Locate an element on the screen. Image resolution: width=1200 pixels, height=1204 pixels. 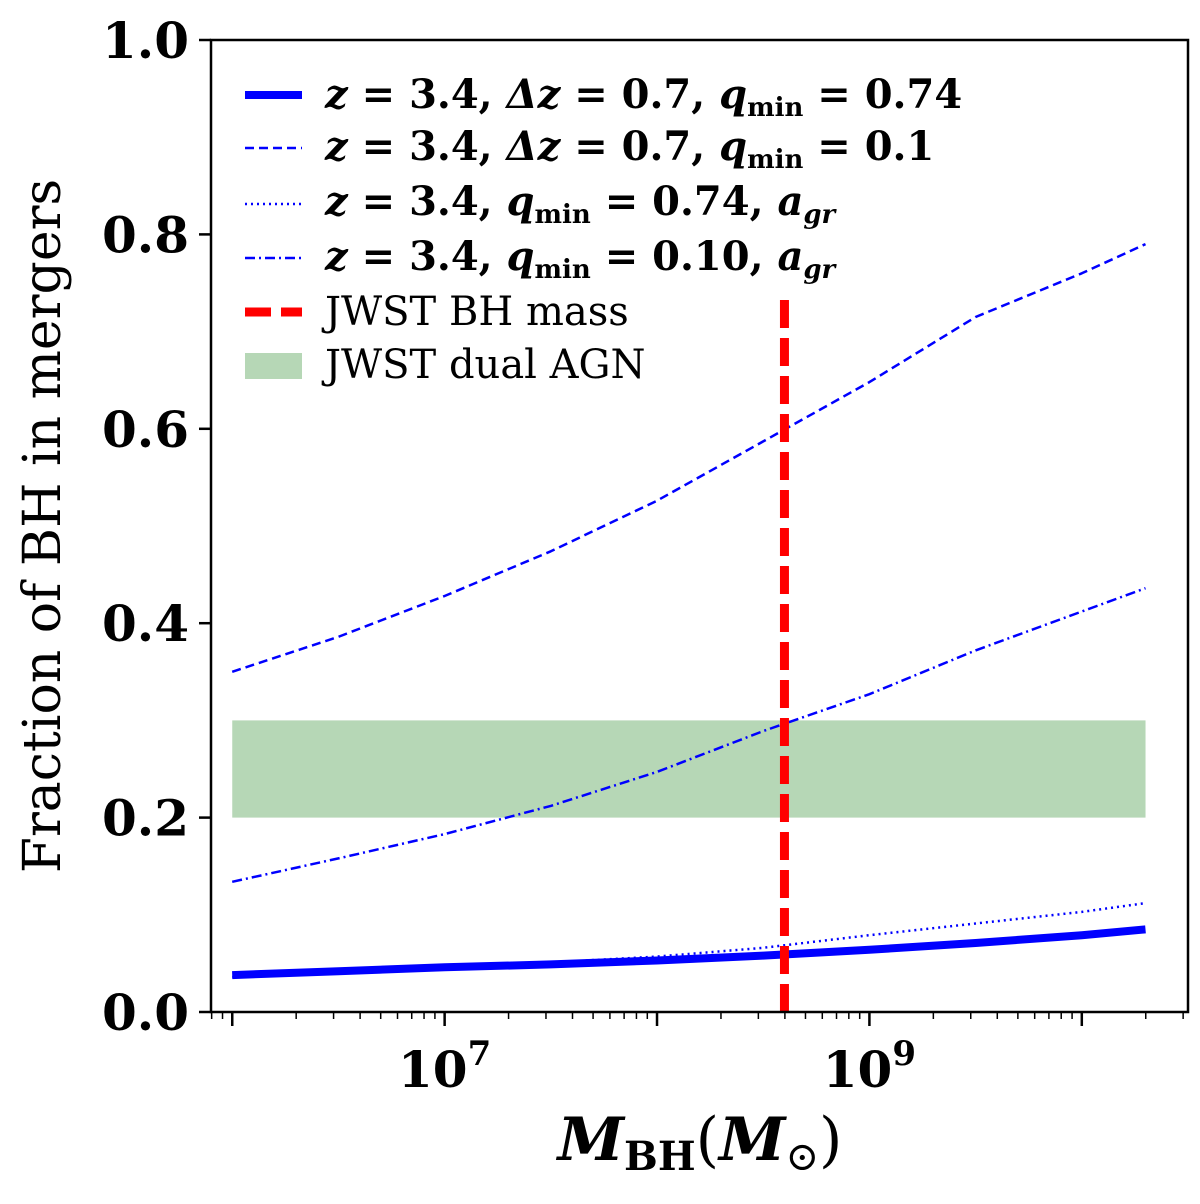
y-tick-label: 0.6 is located at coordinates (145, 429).